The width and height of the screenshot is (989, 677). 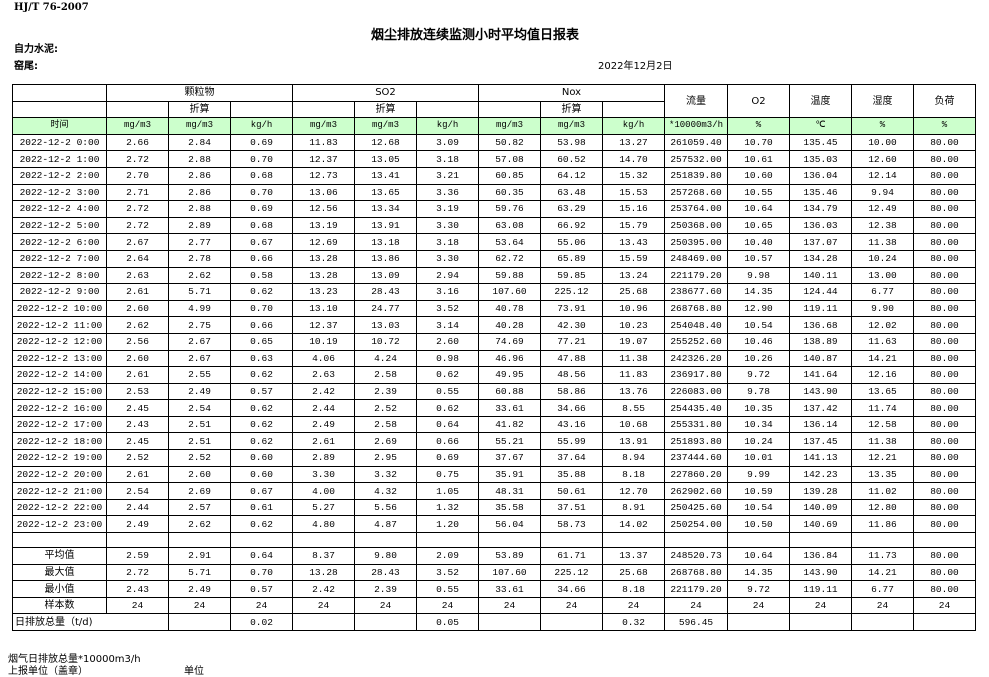 What do you see at coordinates (137, 159) in the screenshot?
I see `value-cell: 2.72` at bounding box center [137, 159].